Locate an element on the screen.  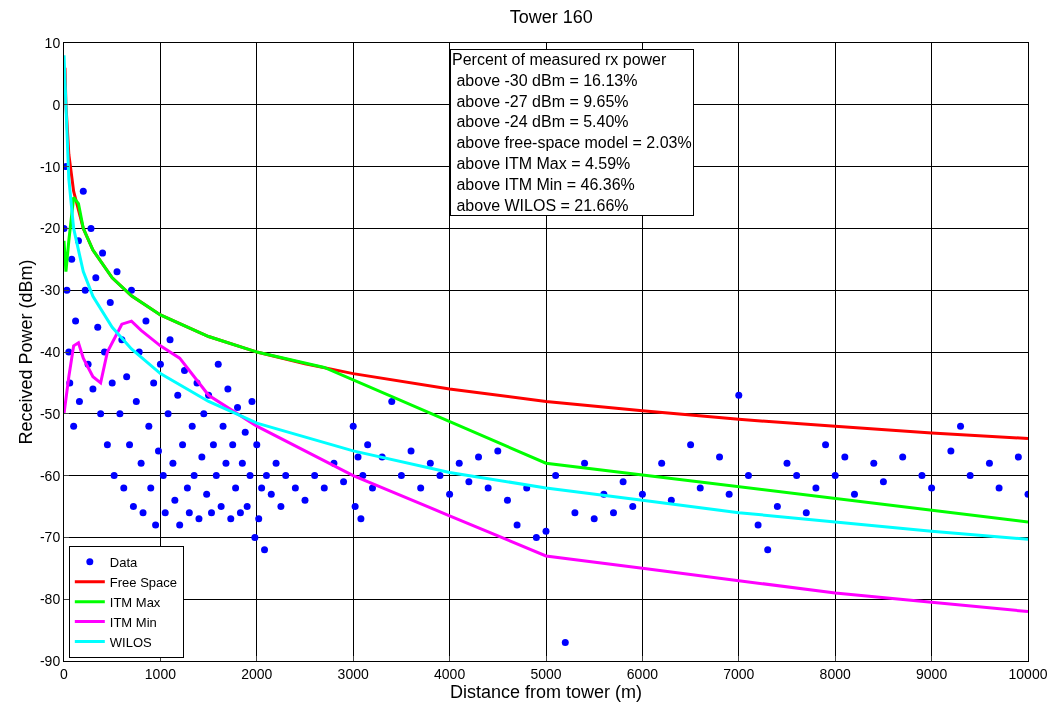
x-tick-label: 6000 is located at coordinates (642, 673).